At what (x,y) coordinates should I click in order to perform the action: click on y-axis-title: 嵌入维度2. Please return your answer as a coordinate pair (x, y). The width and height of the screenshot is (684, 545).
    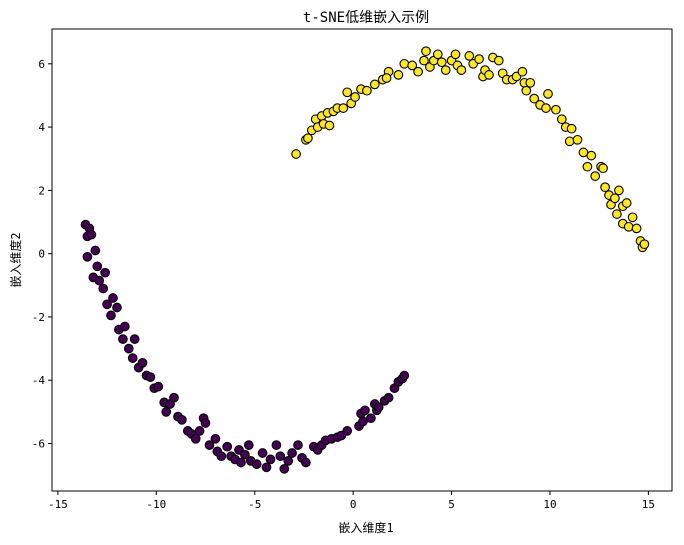
    Looking at the image, I should click on (15, 259).